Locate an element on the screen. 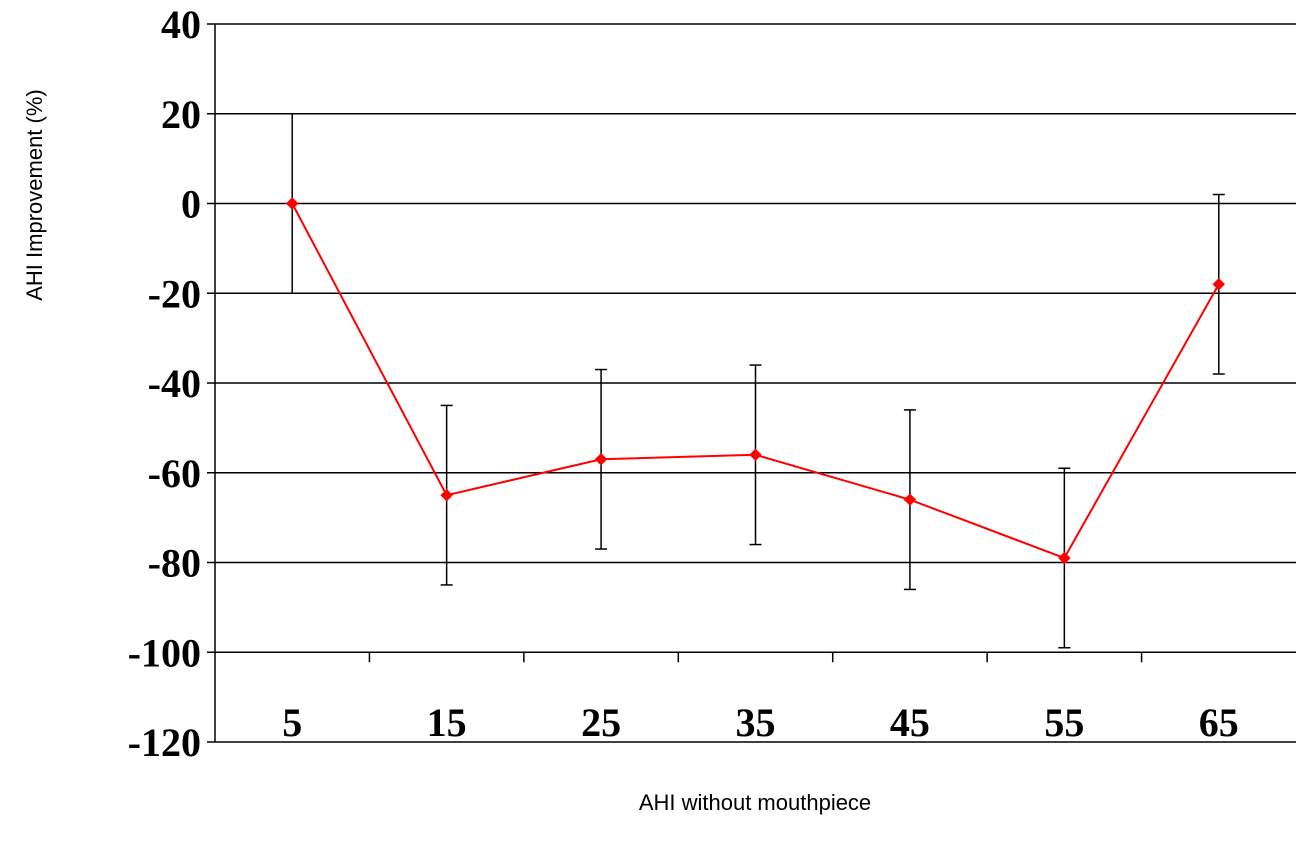 The image size is (1296, 847). x-tick-label: 5 is located at coordinates (292, 722).